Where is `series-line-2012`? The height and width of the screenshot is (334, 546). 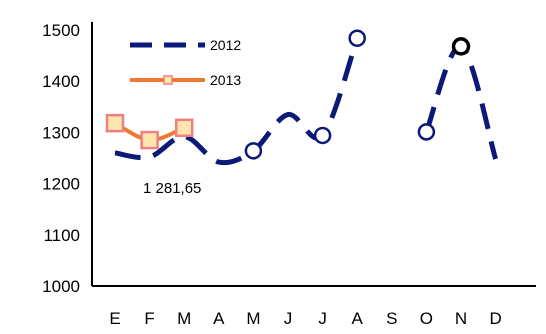 series-line-2012 is located at coordinates (461, 101).